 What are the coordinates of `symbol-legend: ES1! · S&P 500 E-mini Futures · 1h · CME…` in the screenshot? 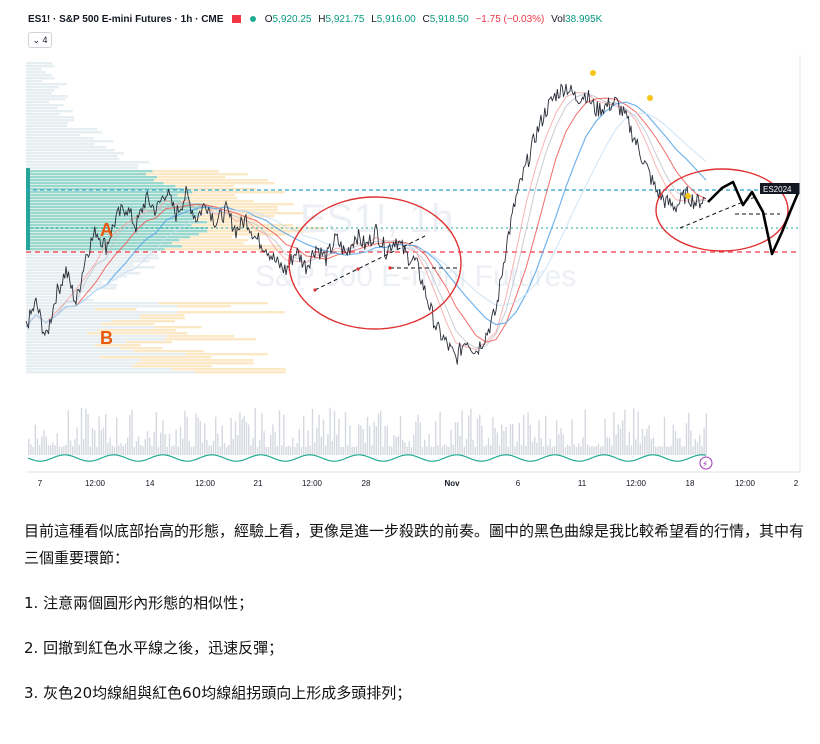 It's located at (315, 19).